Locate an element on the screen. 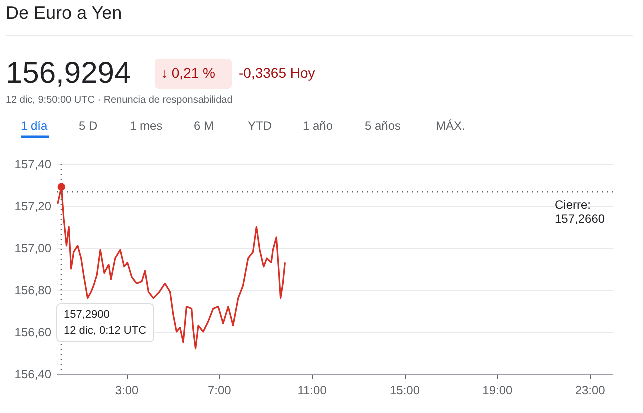 The image size is (643, 413). text: 6 M is located at coordinates (204, 126).